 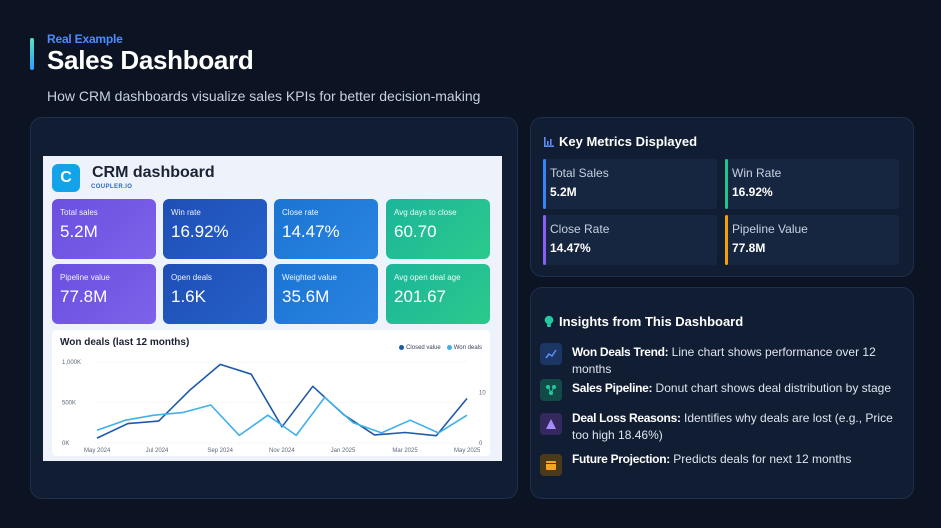 What do you see at coordinates (551, 465) in the screenshot?
I see `calendar-icon` at bounding box center [551, 465].